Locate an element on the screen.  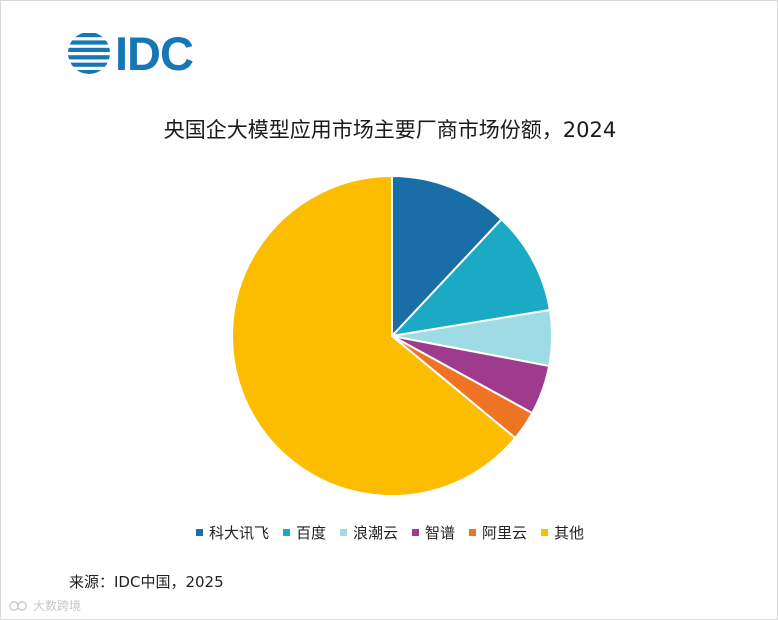
globe-icon is located at coordinates (89, 53).